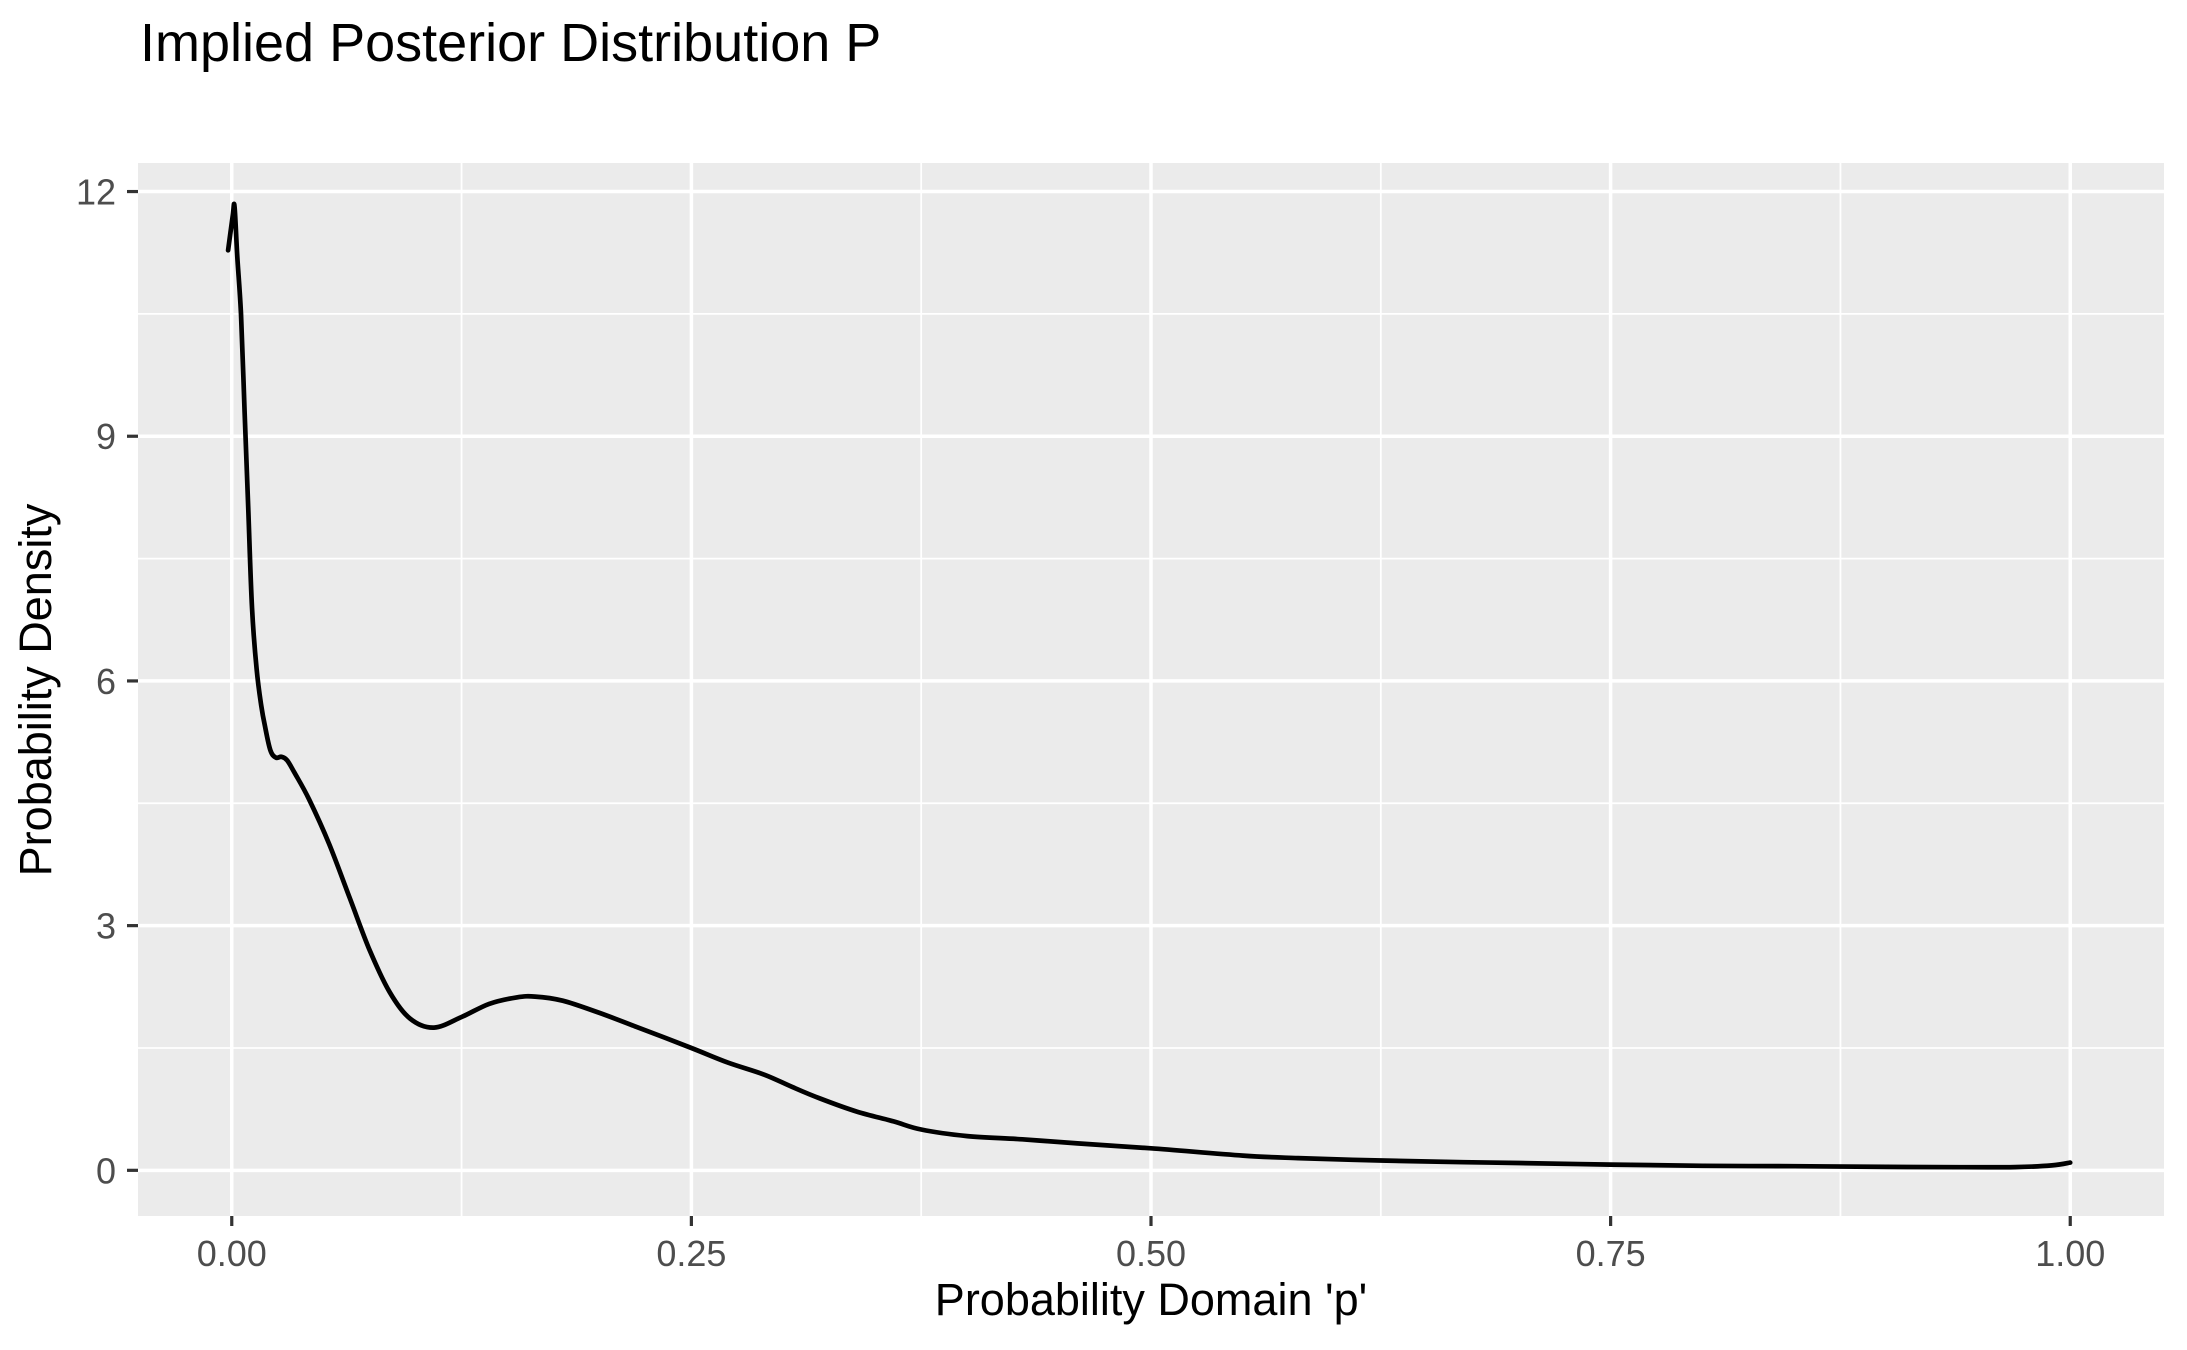  Describe the element at coordinates (511, 43) in the screenshot. I see `chart-title: Implied Posterior Distribution P` at that location.